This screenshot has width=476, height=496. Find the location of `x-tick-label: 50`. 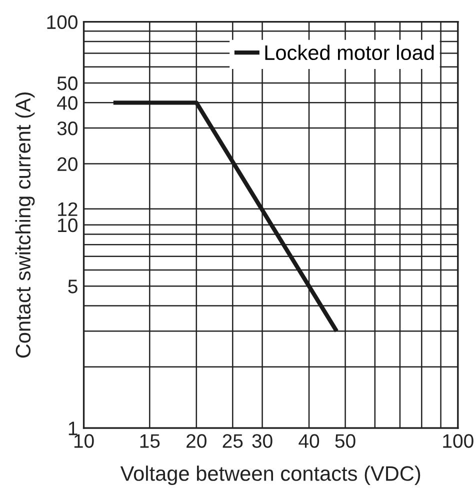

x-tick-label: 50 is located at coordinates (345, 441).